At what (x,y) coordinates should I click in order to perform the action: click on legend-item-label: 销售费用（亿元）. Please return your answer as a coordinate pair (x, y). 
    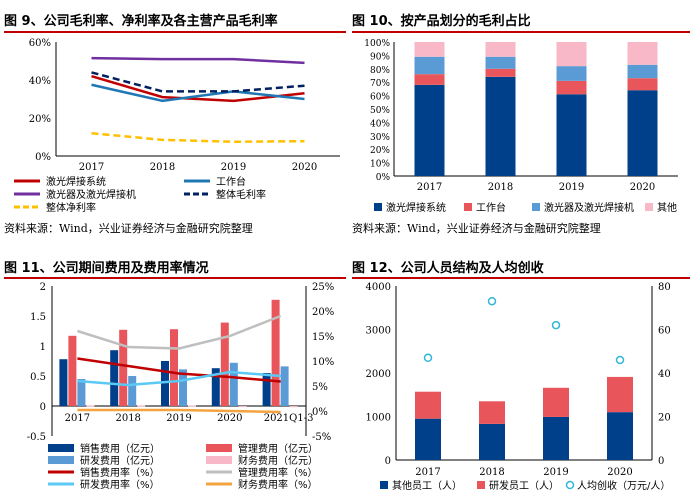
    Looking at the image, I should click on (120, 448).